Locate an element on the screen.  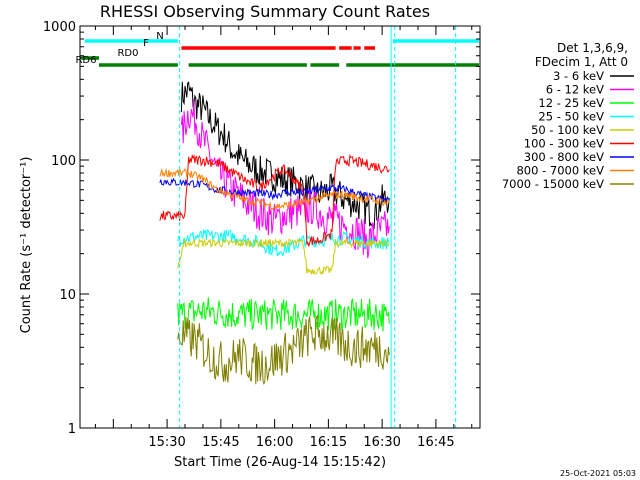
timestamp: 25-Oct-2021 05:03 is located at coordinates (598, 473).